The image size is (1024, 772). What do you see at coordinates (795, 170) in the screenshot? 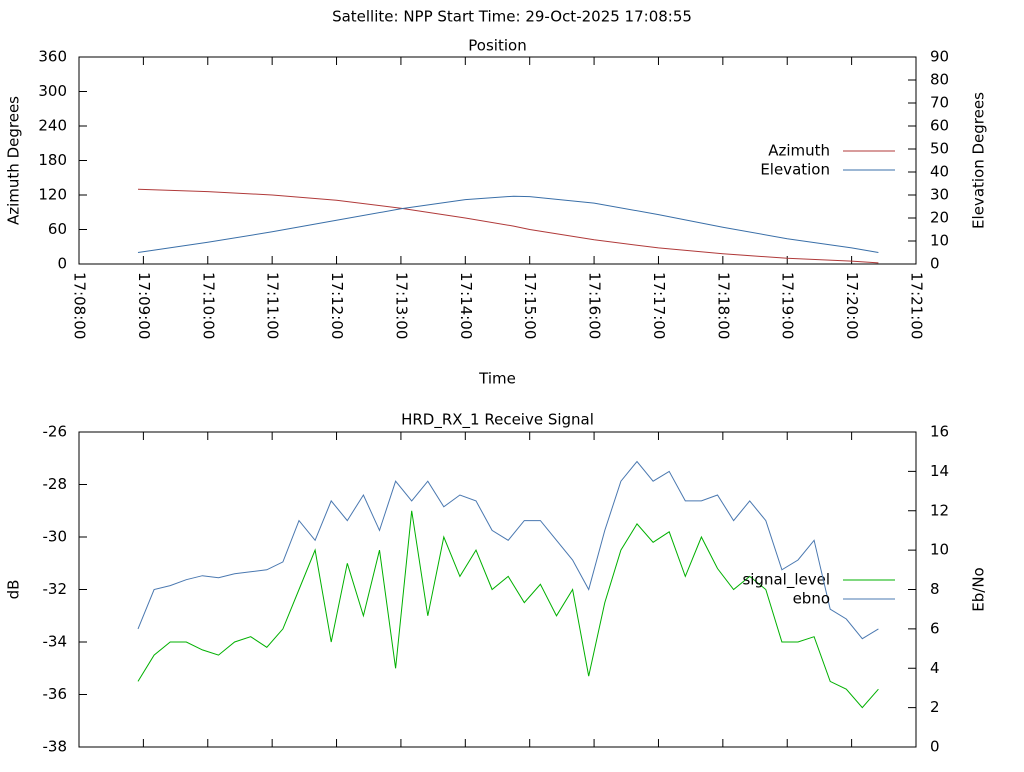
I see `legend-label: Elevation` at bounding box center [795, 170].